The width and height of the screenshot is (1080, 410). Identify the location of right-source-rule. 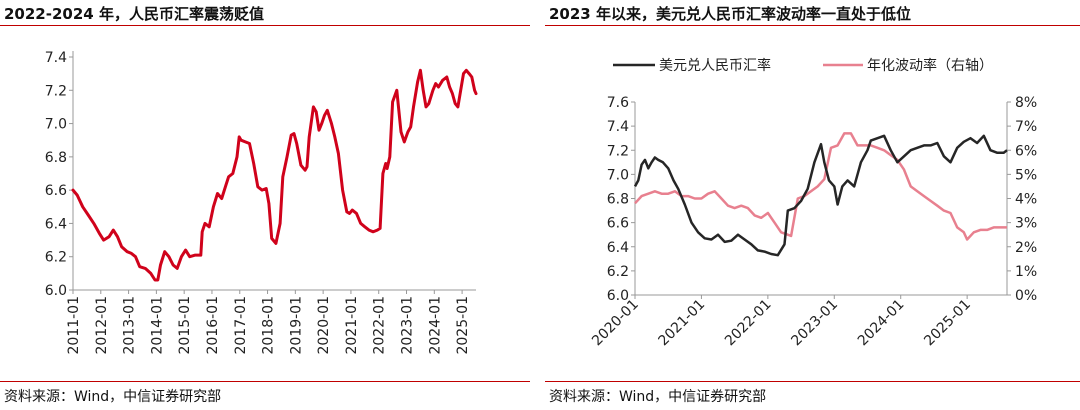
(812, 381).